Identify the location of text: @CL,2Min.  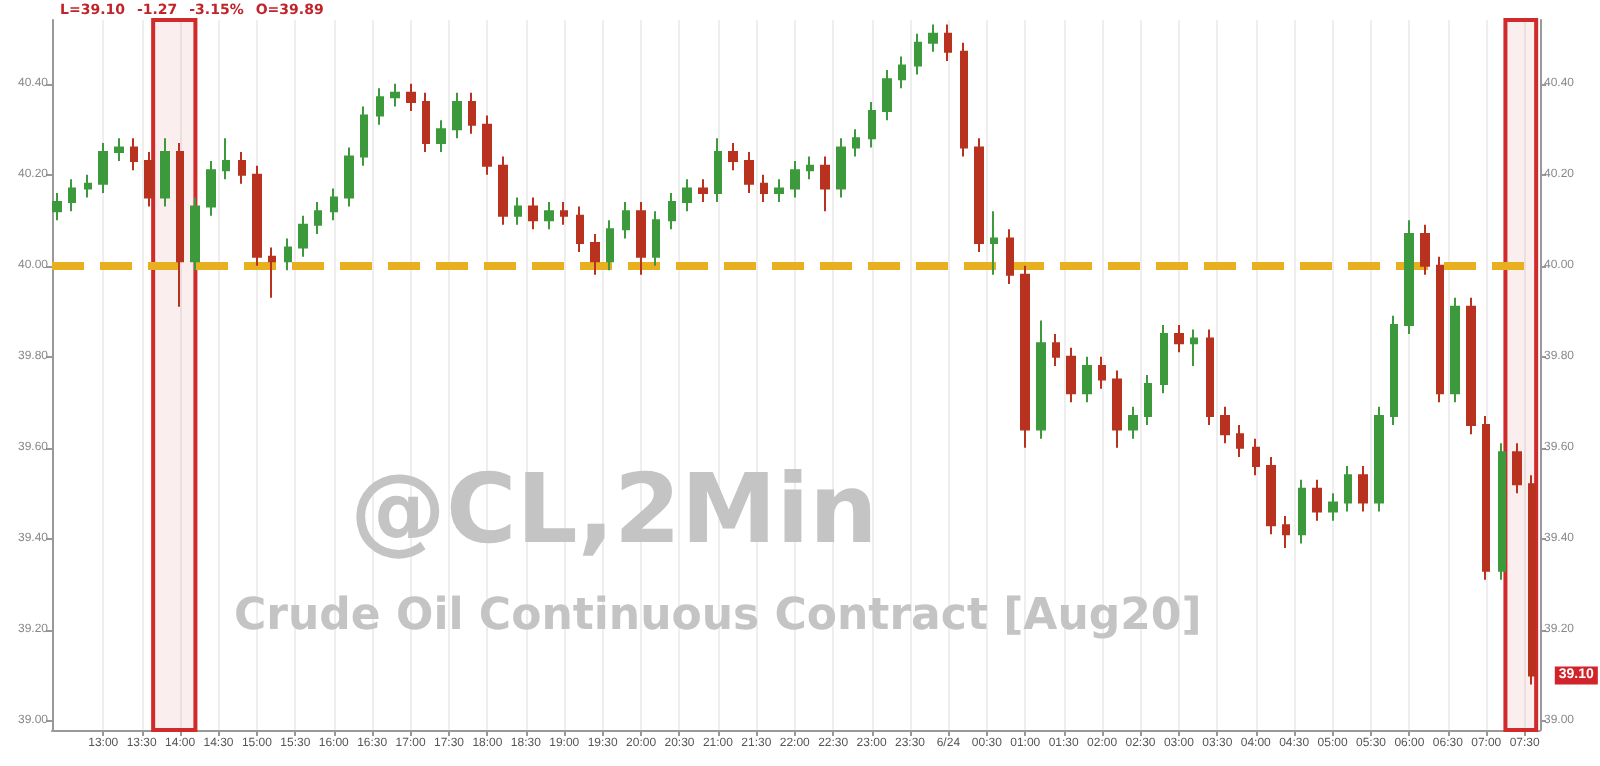
(614, 510).